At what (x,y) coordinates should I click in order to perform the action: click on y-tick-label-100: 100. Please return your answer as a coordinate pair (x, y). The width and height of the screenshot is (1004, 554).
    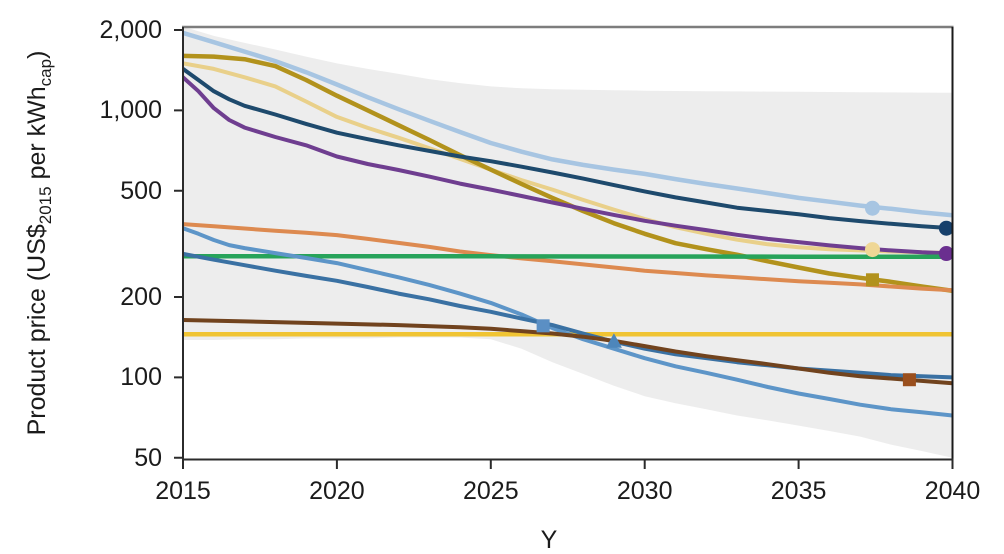
    Looking at the image, I should click on (81, 377).